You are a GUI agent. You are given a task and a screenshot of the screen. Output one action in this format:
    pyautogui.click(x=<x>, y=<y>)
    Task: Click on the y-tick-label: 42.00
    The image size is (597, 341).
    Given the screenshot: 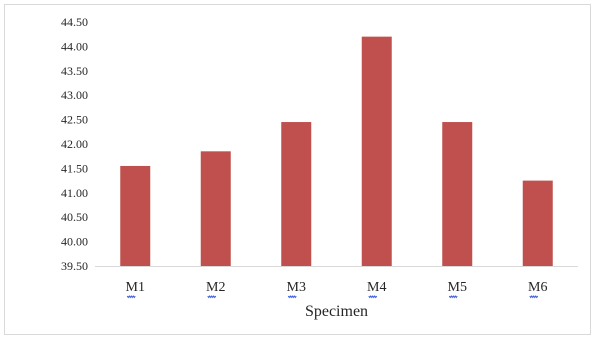 What is the action you would take?
    pyautogui.click(x=74, y=144)
    